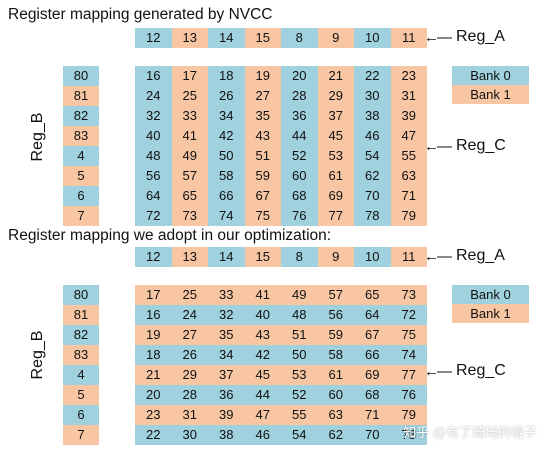 The width and height of the screenshot is (551, 455). I want to click on register-cell: 22, so click(153, 435).